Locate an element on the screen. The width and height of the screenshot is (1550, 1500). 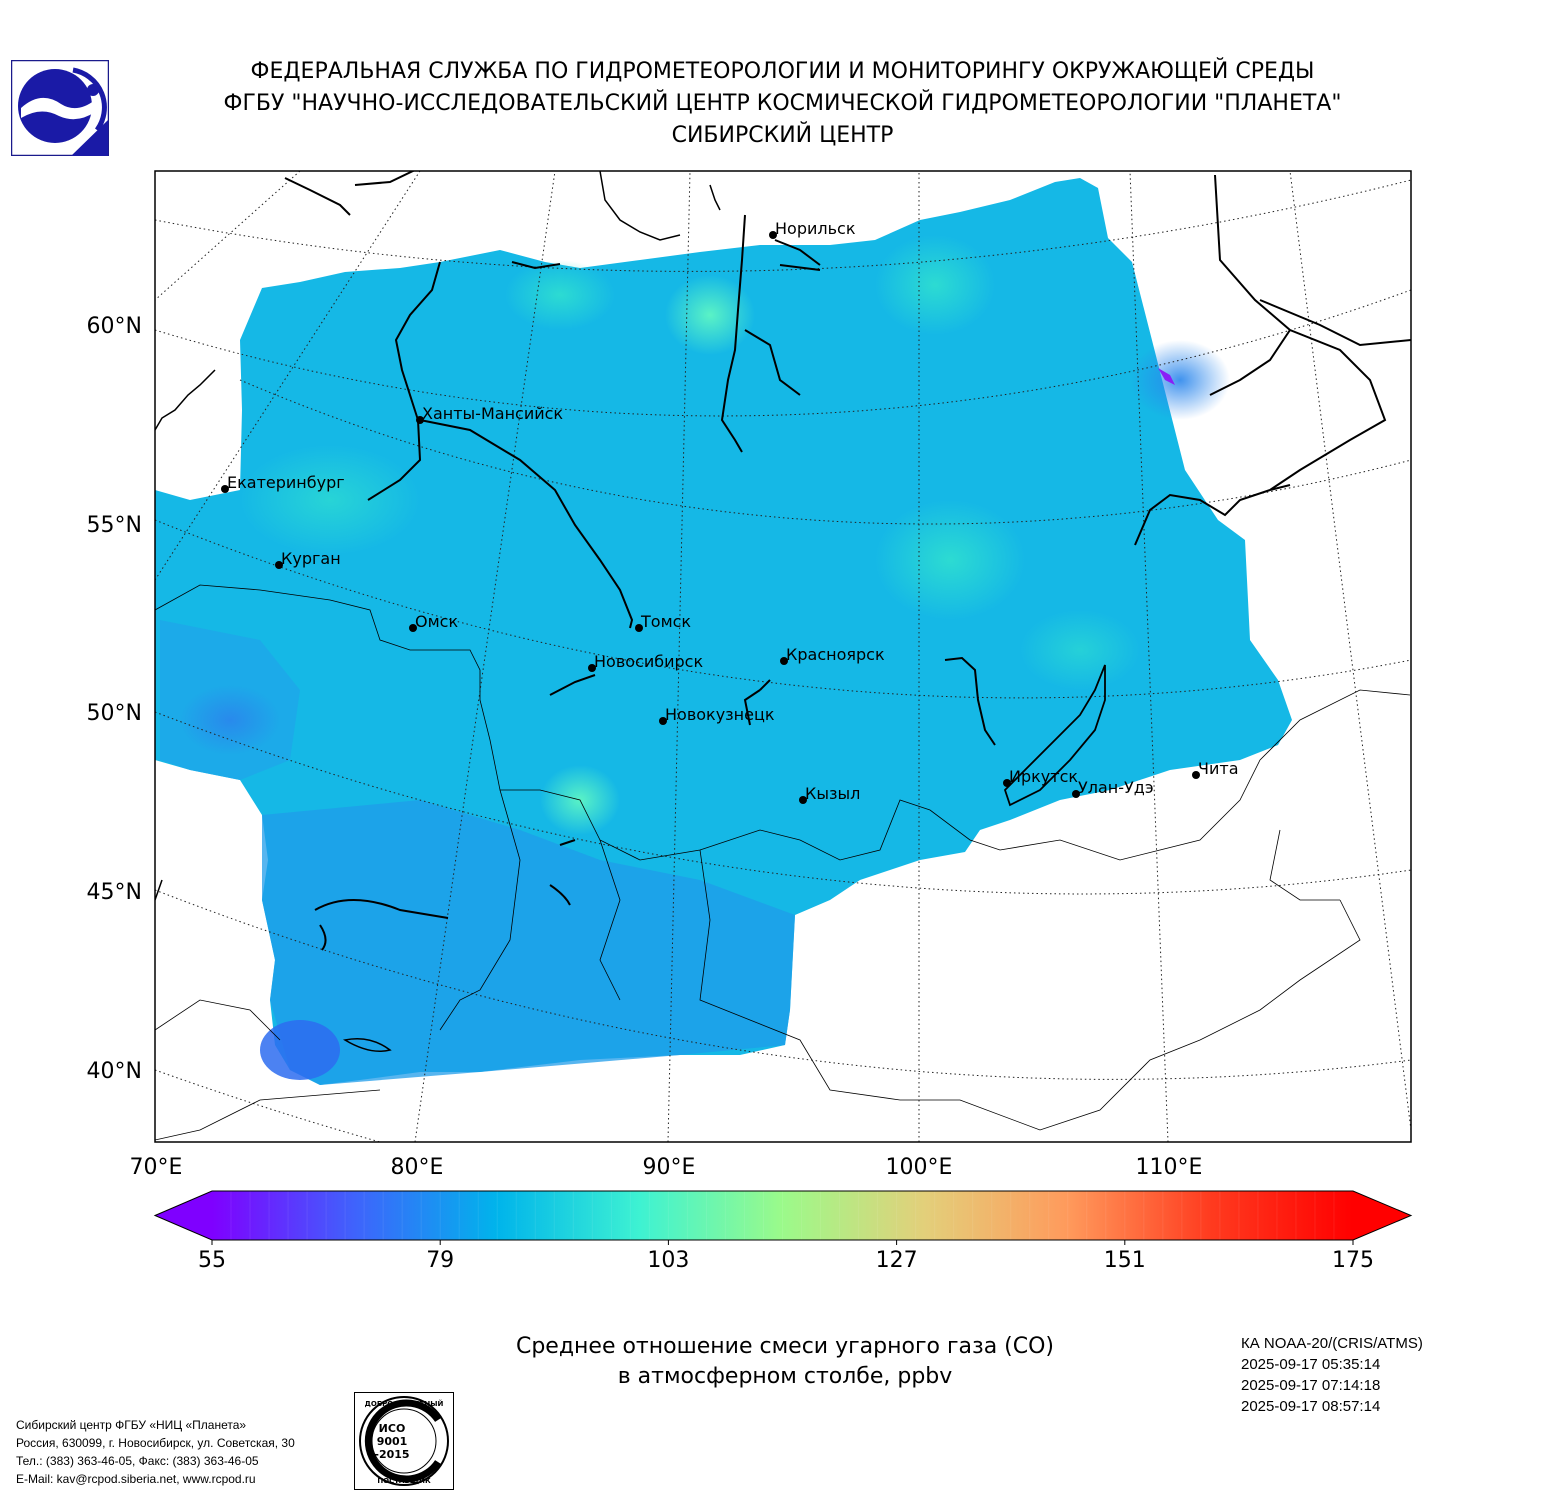
city-label: Новокузнецк is located at coordinates (720, 714).